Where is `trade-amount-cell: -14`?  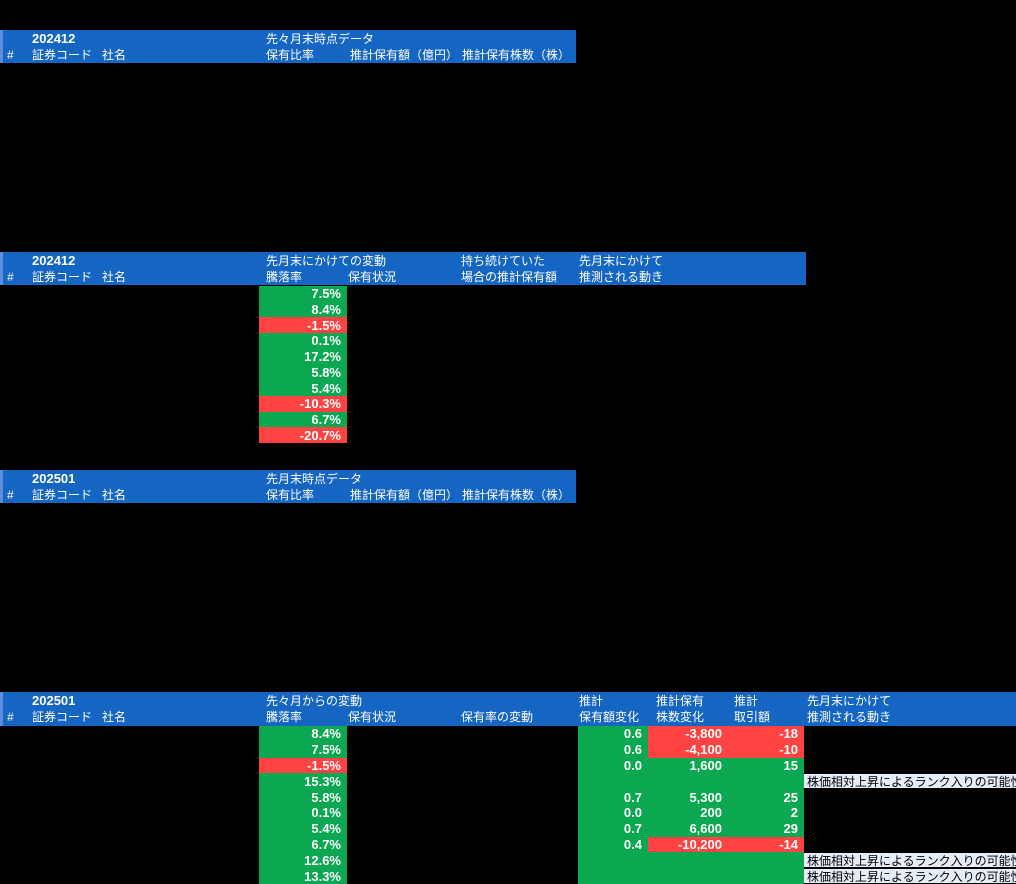
trade-amount-cell: -14 is located at coordinates (766, 844).